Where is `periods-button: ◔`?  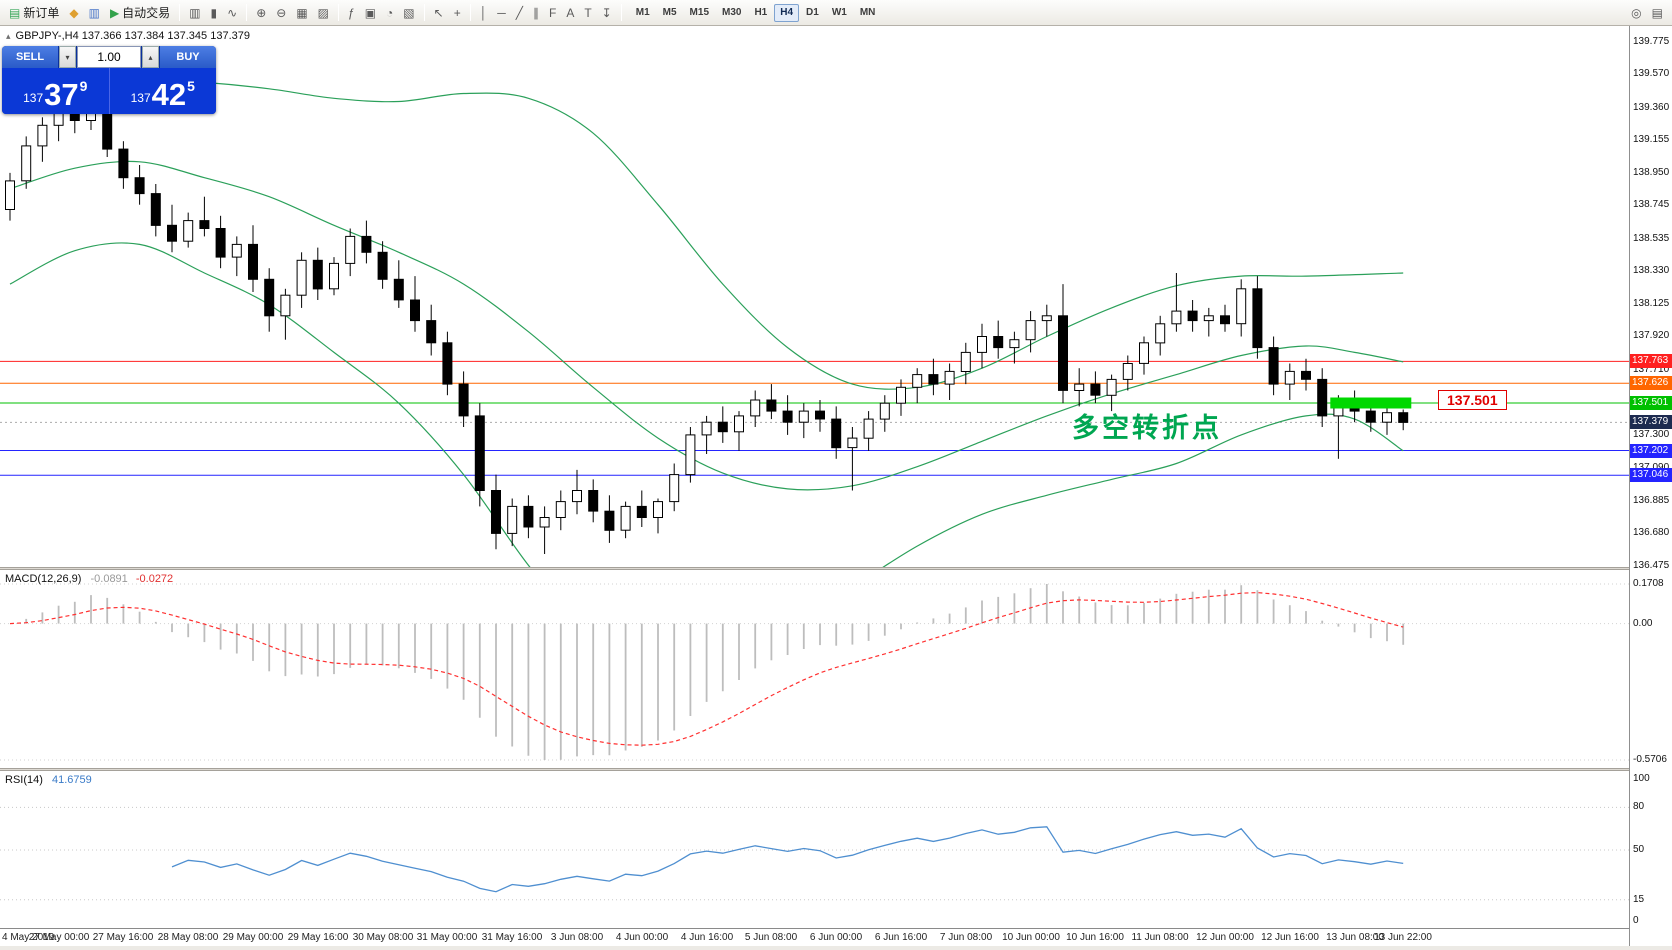
periods-button: ◔ is located at coordinates (389, 13).